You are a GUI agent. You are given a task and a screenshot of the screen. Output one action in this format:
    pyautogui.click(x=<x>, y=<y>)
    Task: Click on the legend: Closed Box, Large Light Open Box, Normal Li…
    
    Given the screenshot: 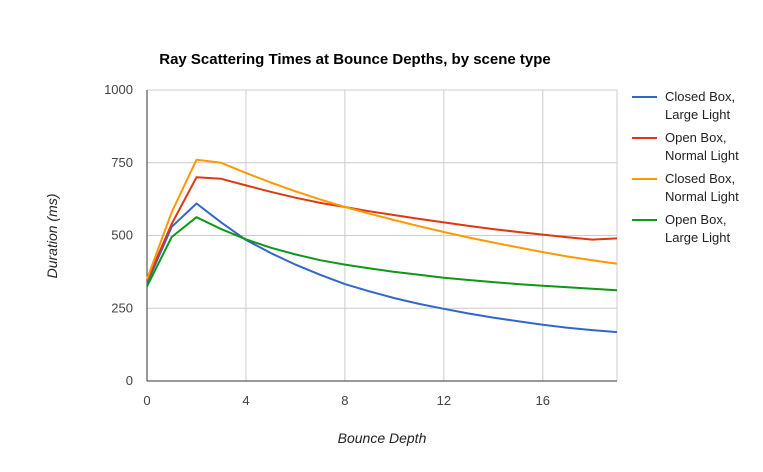 What is the action you would take?
    pyautogui.click(x=685, y=167)
    